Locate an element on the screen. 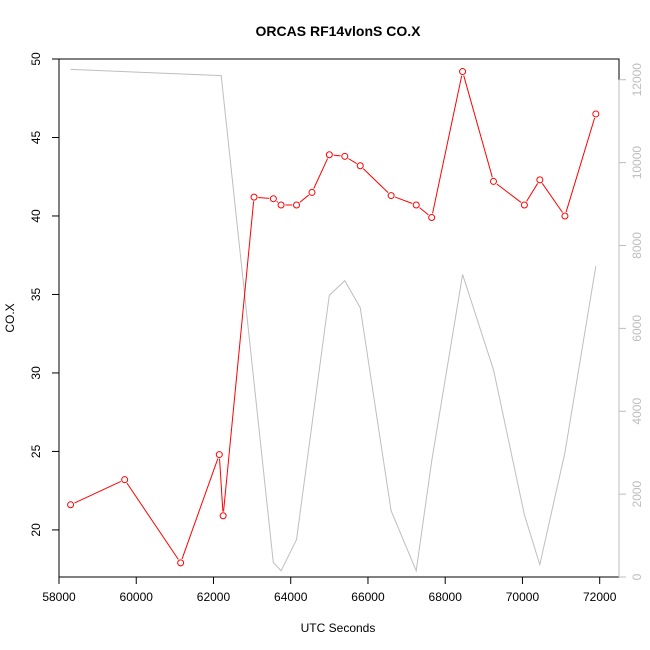 This screenshot has width=650, height=650. x-axis-label: UTC Seconds is located at coordinates (338, 628).